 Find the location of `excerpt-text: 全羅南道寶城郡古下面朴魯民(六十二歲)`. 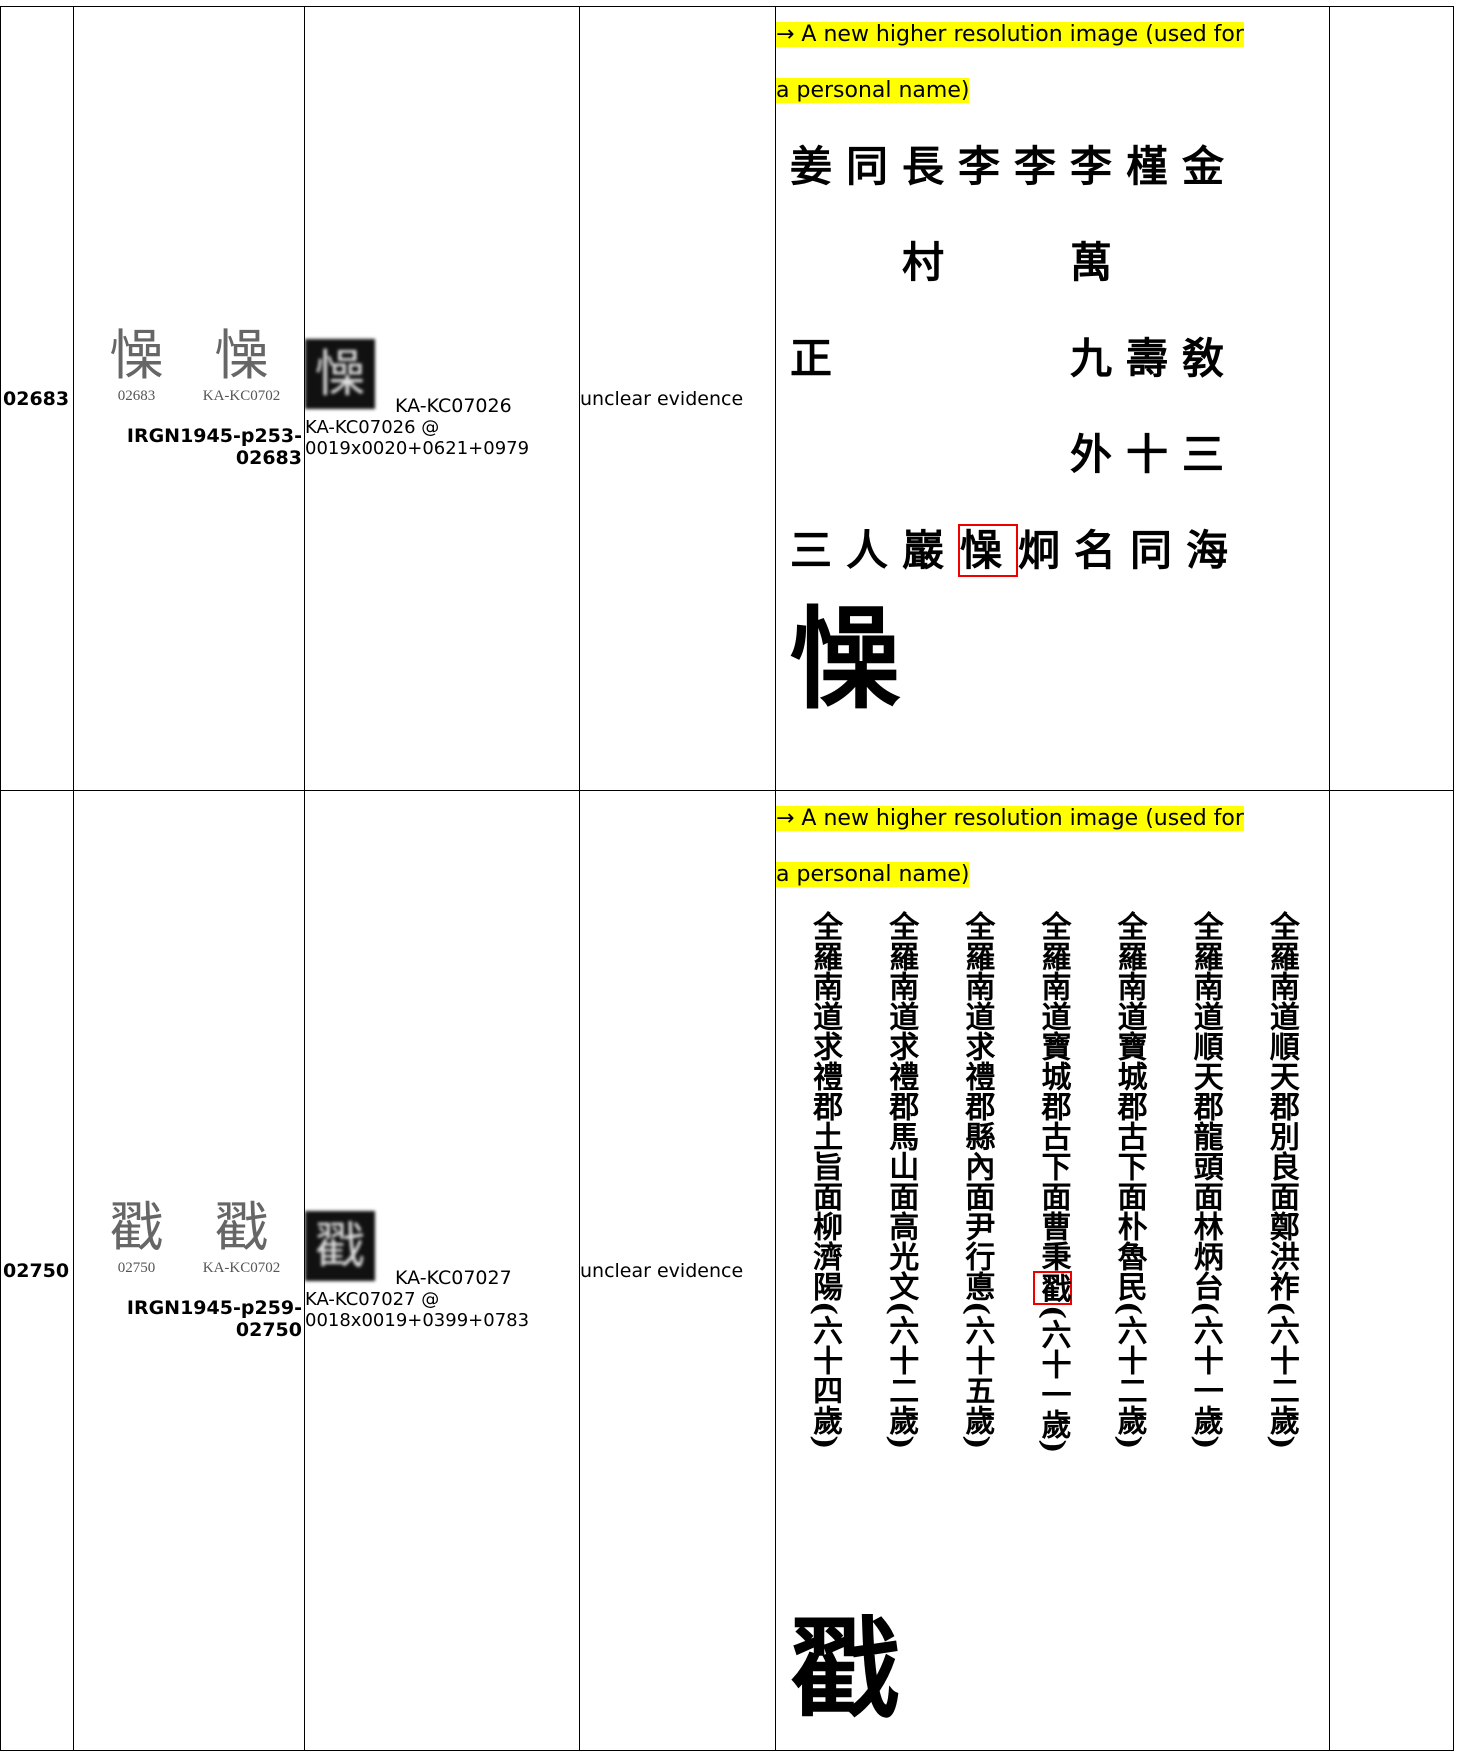

excerpt-text: 全羅南道寶城郡古下面朴魯民(六十二歲) is located at coordinates (1129, 1180).